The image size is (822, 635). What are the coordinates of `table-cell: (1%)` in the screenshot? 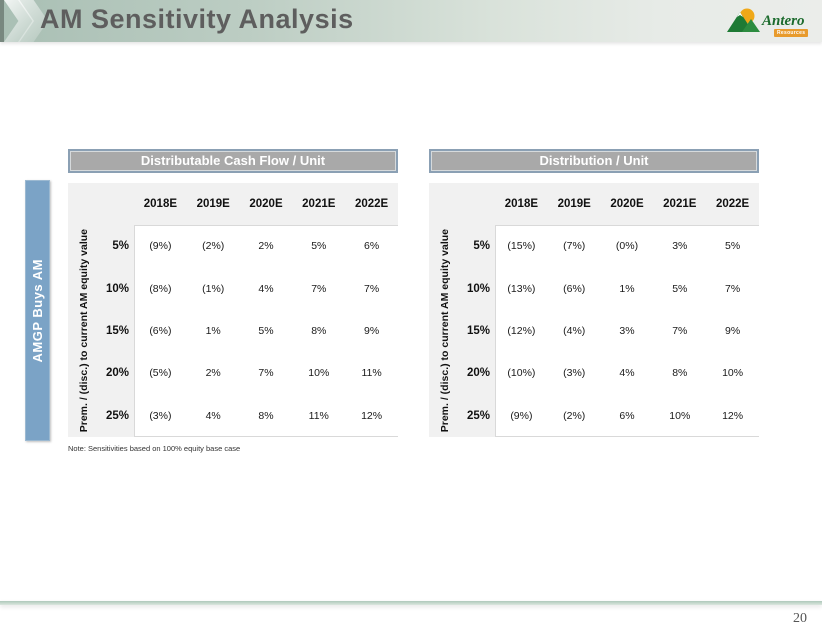 It's located at (213, 288).